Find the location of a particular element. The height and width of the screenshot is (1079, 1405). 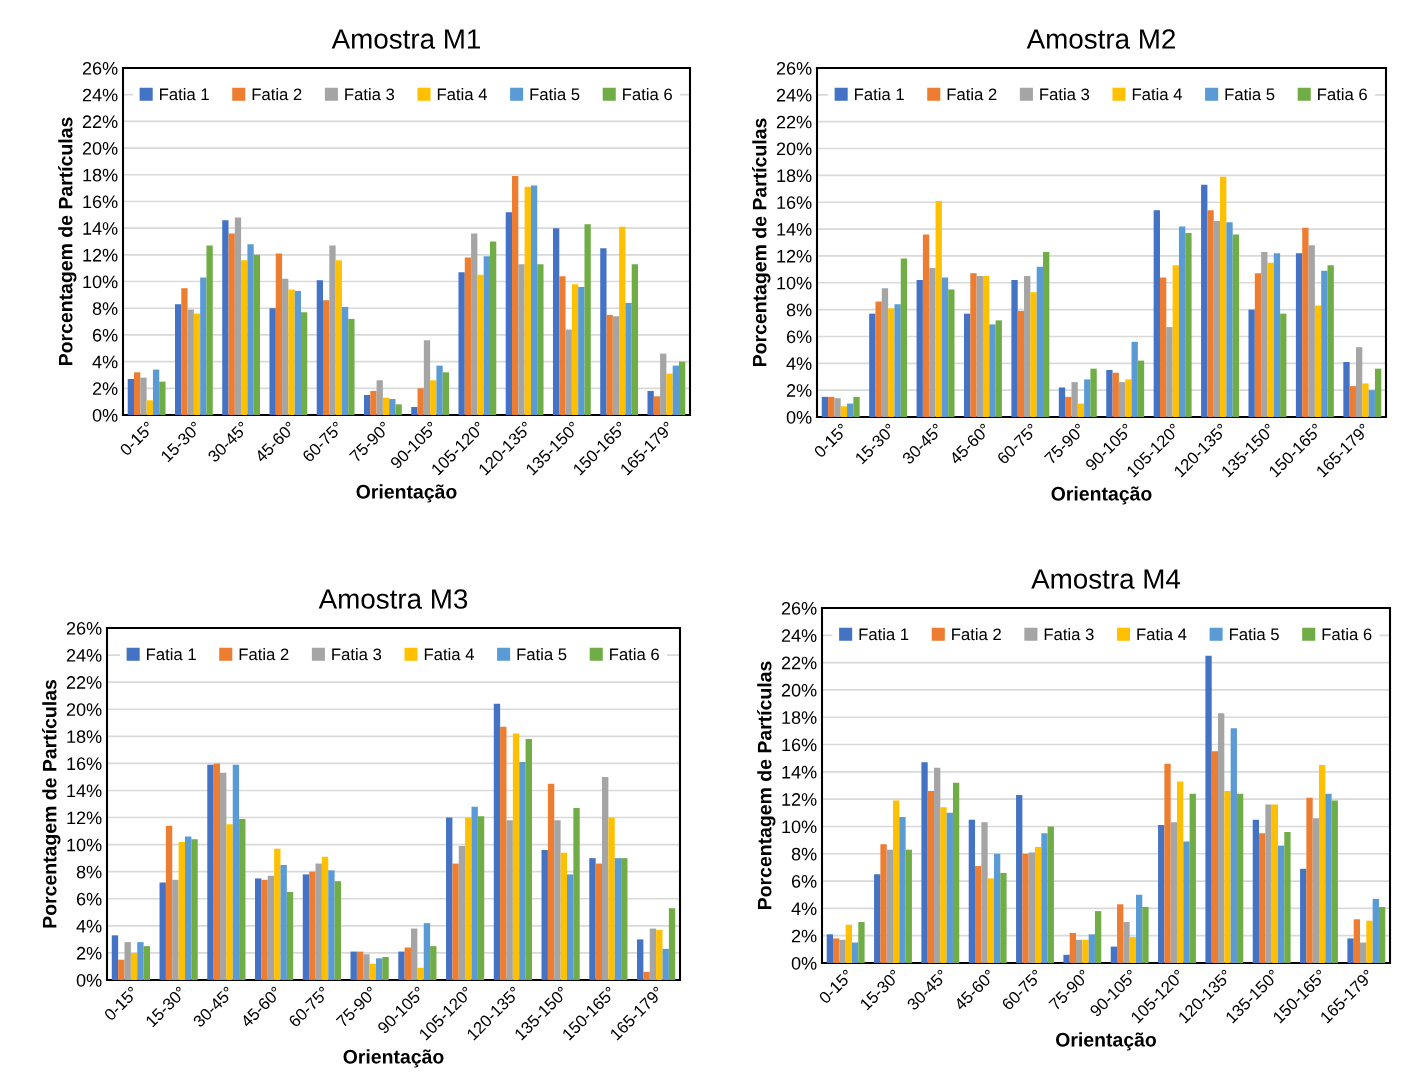

legend-label: Fatia 2 is located at coordinates (972, 94).